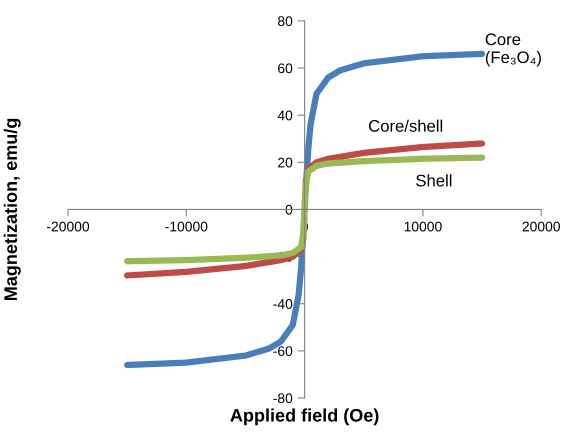  Describe the element at coordinates (285, 115) in the screenshot. I see `y-tick-label: 40` at that location.